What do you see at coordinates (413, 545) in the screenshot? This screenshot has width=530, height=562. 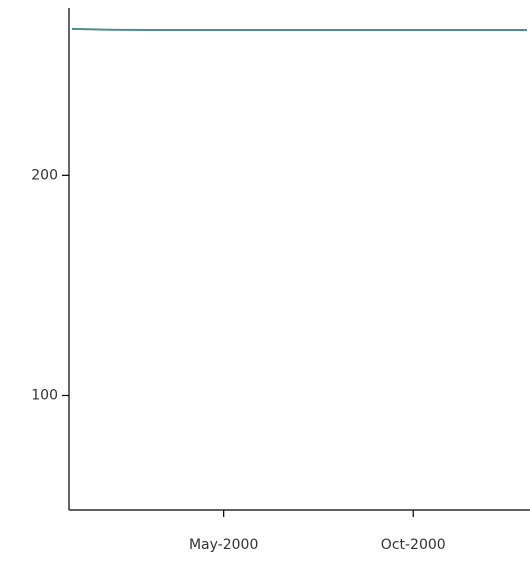 I see `x-tick-label: Oct-2000` at bounding box center [413, 545].